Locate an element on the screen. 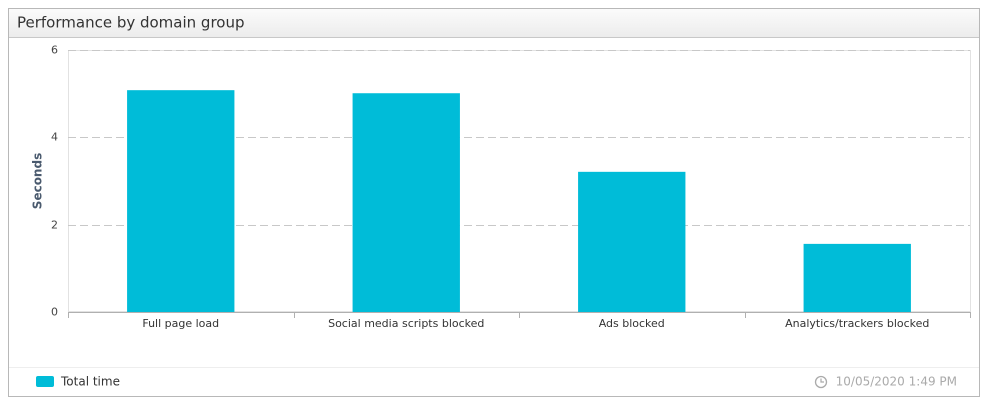  panel-title: Performance by domain group is located at coordinates (131, 23).